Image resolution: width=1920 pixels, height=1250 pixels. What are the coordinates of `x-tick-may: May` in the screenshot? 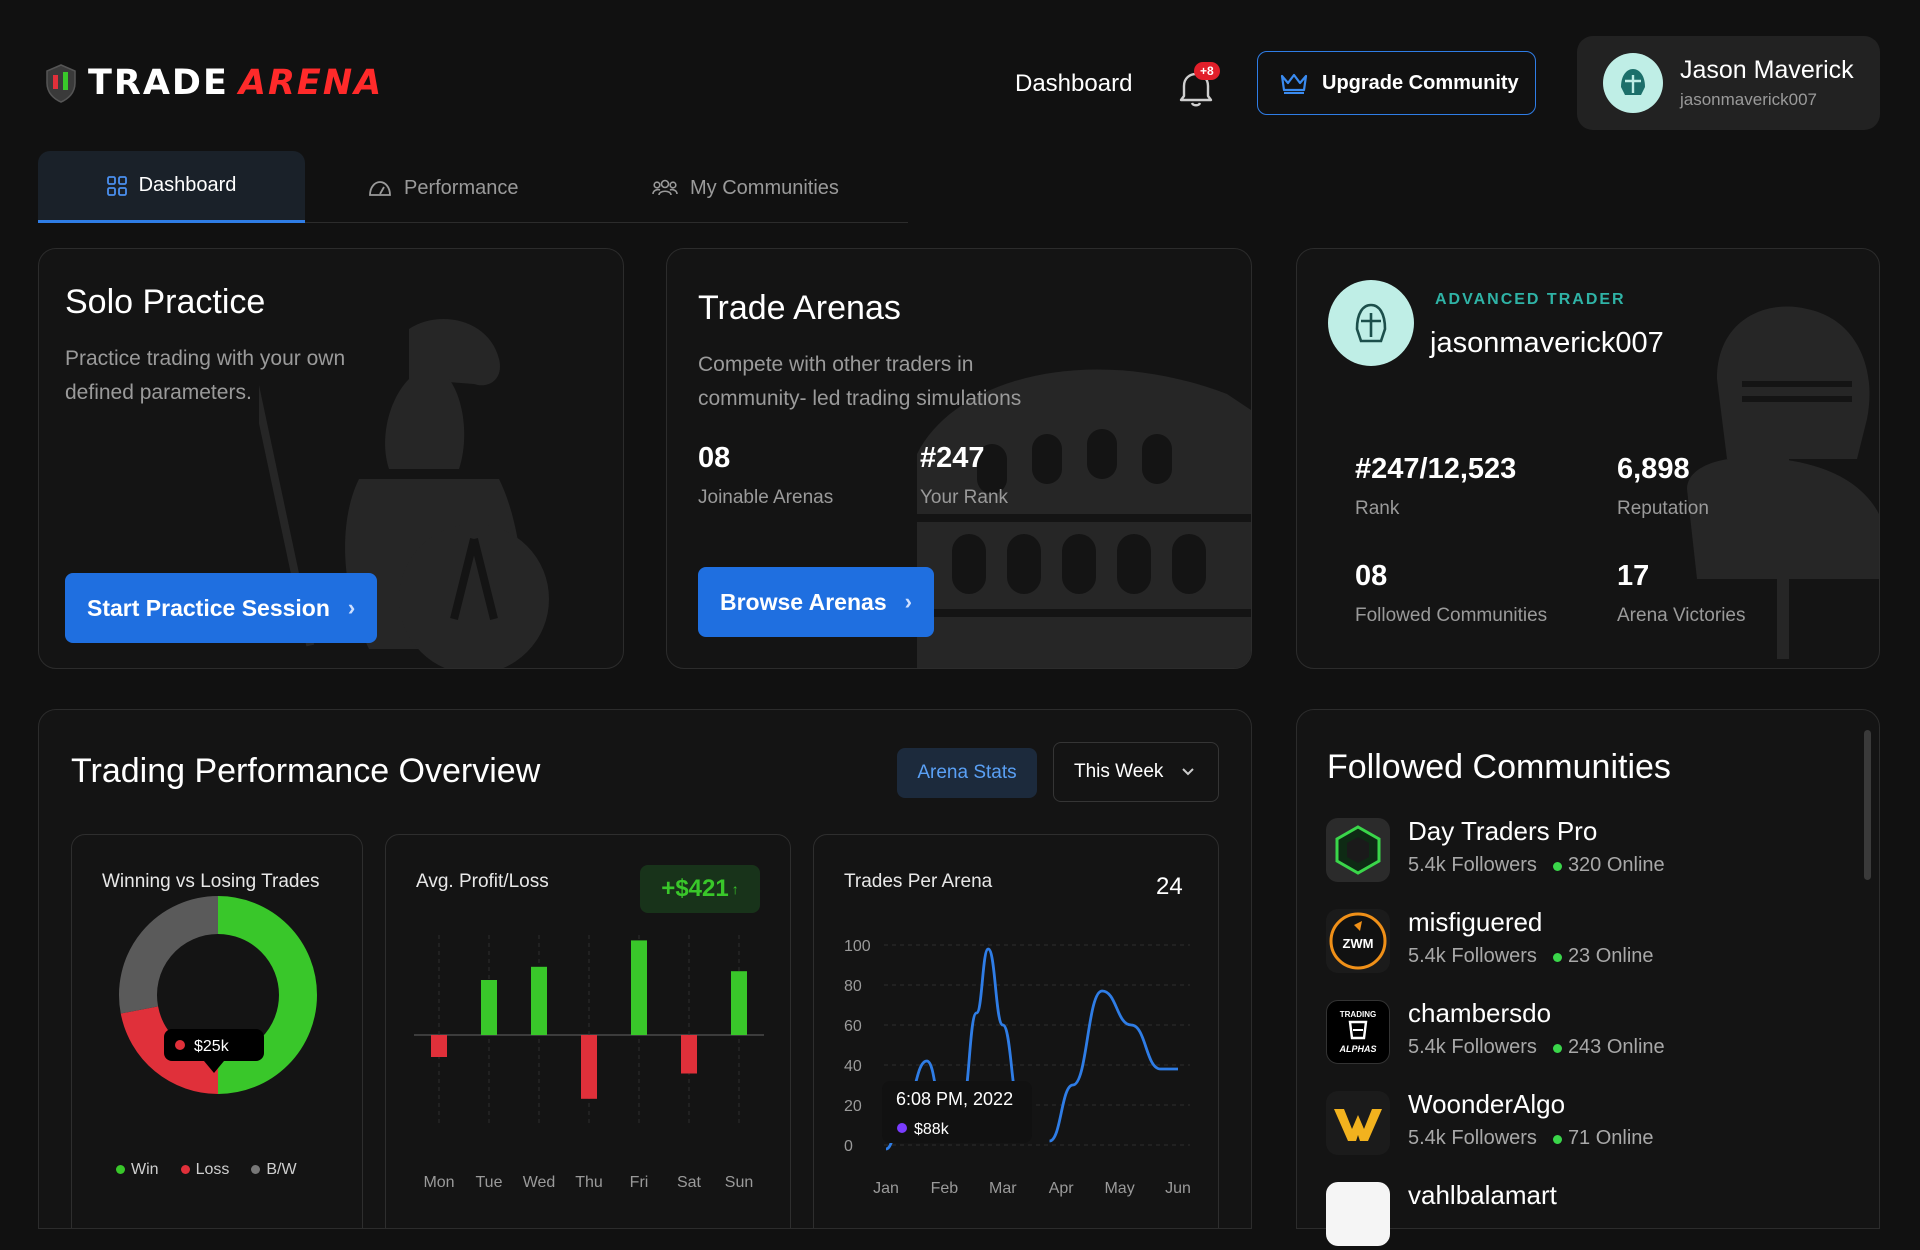 It's located at (1119, 1188).